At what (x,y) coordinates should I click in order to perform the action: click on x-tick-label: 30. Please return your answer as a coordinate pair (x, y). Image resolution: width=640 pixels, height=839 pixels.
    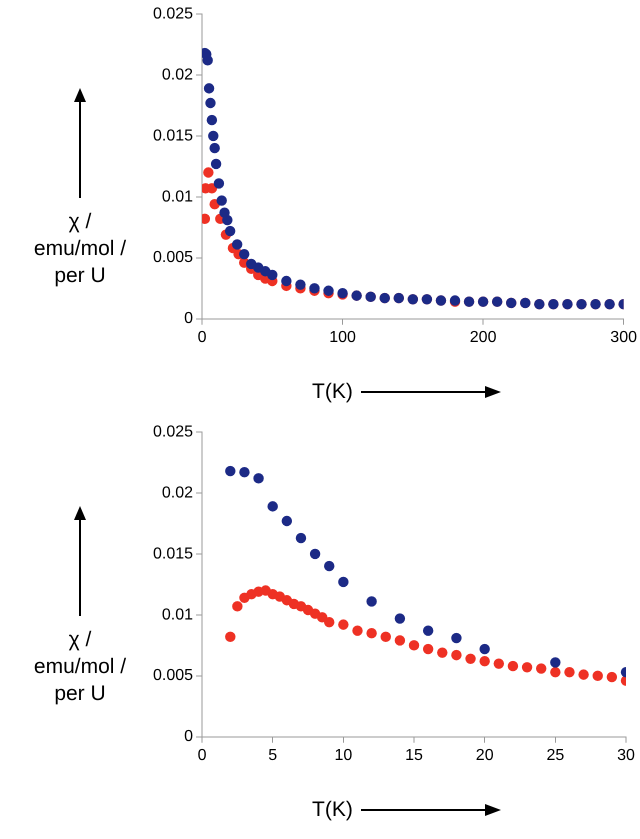
    Looking at the image, I should click on (626, 755).